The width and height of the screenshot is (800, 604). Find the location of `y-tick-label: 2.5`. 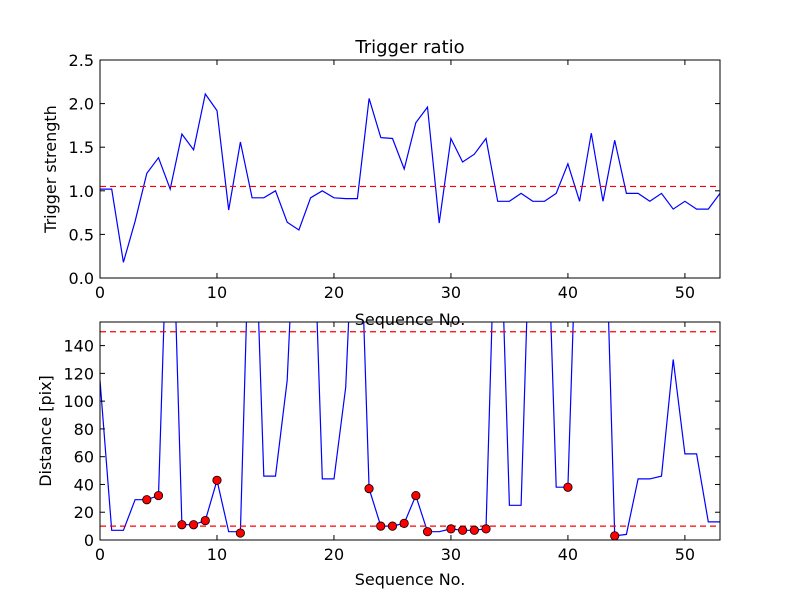

y-tick-label: 2.5 is located at coordinates (81, 60).